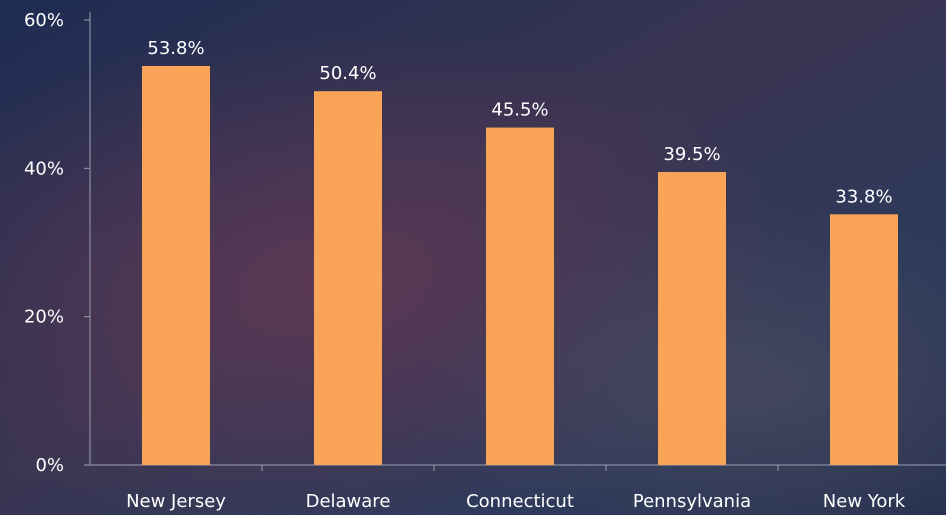 Image resolution: width=946 pixels, height=515 pixels. What do you see at coordinates (864, 501) in the screenshot?
I see `x-tick-label: New York` at bounding box center [864, 501].